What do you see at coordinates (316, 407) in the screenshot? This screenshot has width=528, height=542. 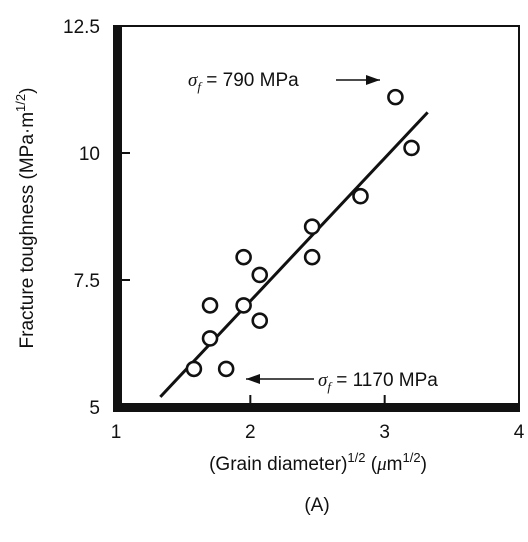 I see `frame-bottom-axis` at bounding box center [316, 407].